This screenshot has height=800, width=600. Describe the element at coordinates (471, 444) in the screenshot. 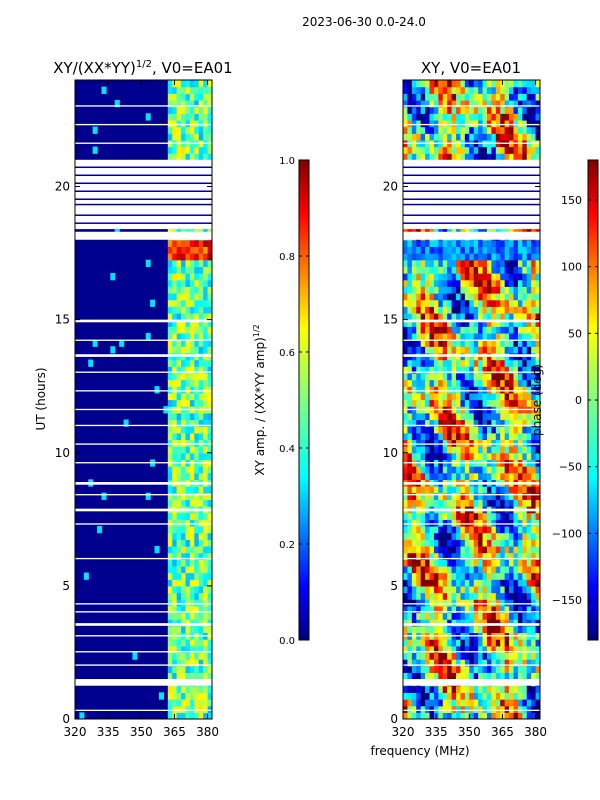

I see `flagged-row` at that location.